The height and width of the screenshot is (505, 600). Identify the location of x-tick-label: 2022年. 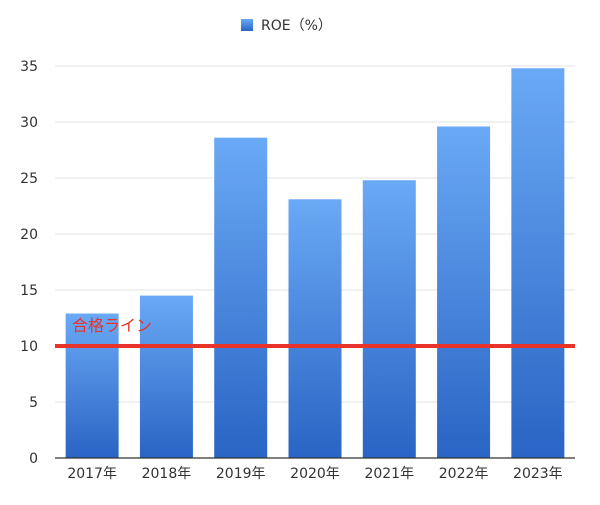
(464, 474).